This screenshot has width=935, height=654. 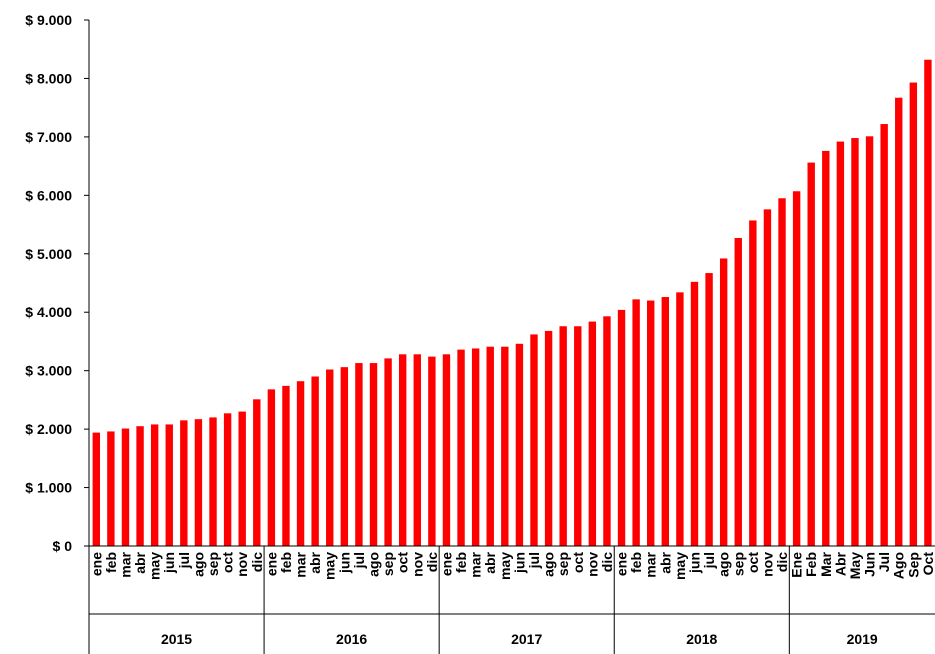 What do you see at coordinates (884, 562) in the screenshot?
I see `x-tick-label: Jul` at bounding box center [884, 562].